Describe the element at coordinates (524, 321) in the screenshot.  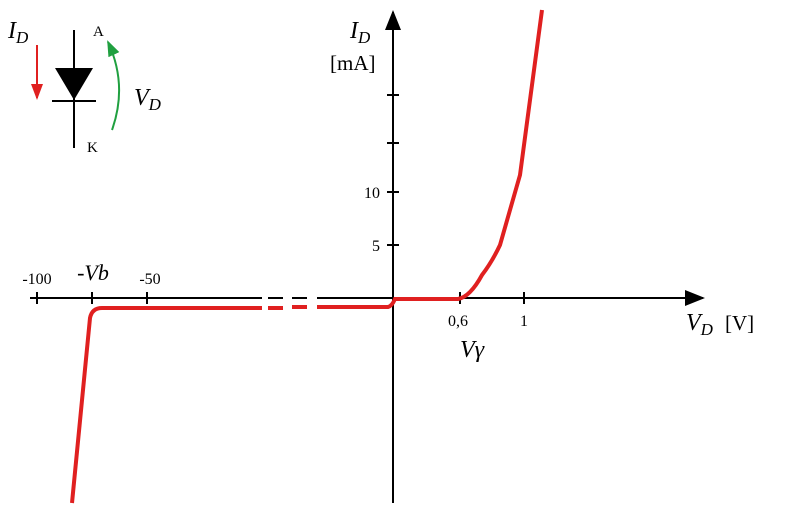
I see `x-tick-label: 1` at that location.